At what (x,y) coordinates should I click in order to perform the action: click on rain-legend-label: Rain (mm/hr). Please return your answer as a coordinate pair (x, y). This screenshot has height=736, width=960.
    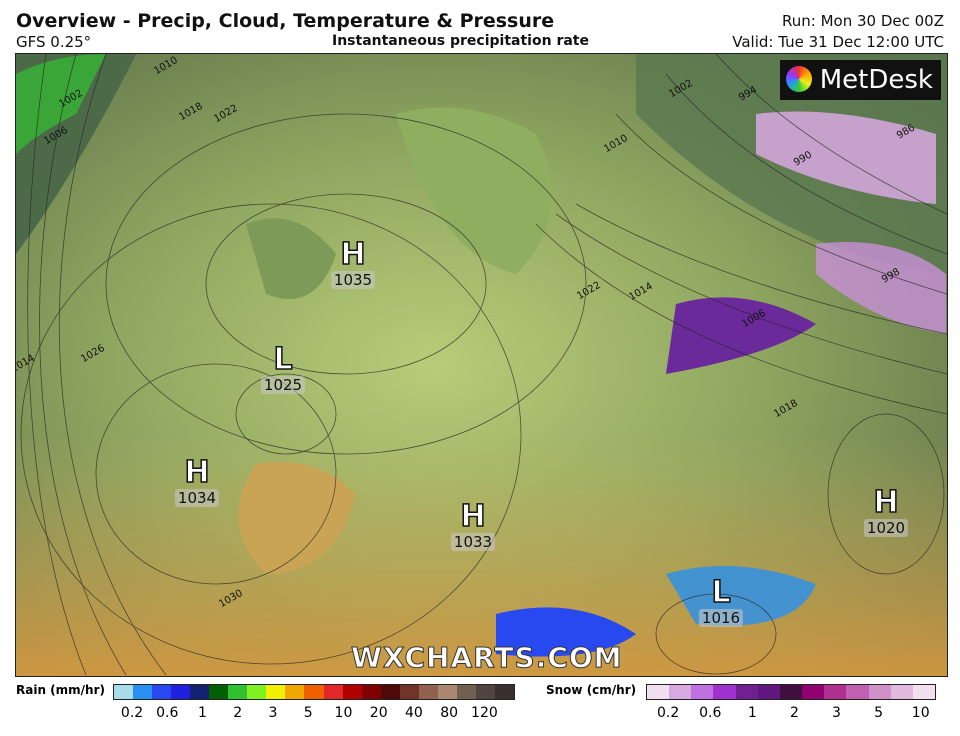
    Looking at the image, I should click on (60, 690).